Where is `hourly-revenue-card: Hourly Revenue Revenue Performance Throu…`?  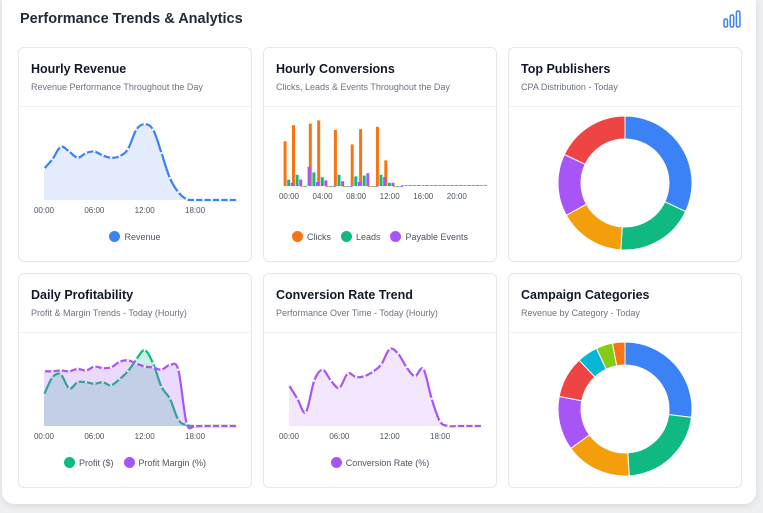
hourly-revenue-card: Hourly Revenue Revenue Performance Throu… is located at coordinates (135, 154).